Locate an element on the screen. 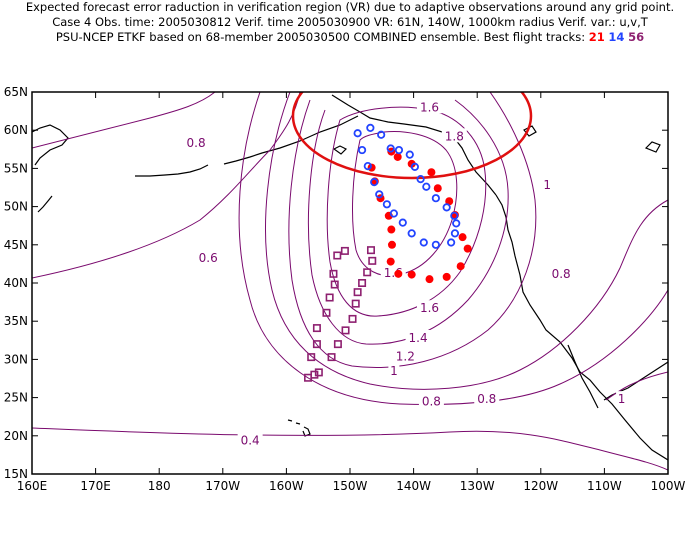 This screenshot has height=540, width=700. lon-label: 170E is located at coordinates (95, 486).